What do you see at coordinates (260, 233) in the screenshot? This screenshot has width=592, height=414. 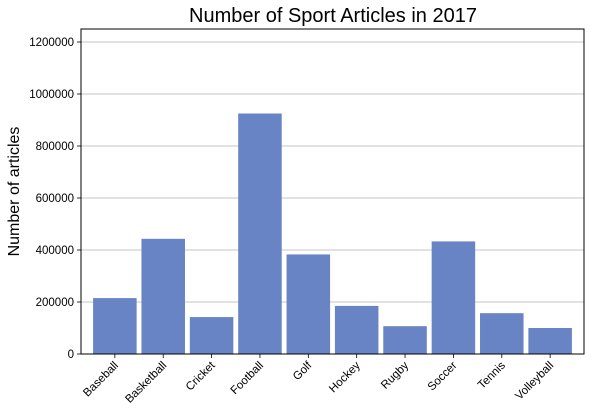 I see `bar-football` at bounding box center [260, 233].